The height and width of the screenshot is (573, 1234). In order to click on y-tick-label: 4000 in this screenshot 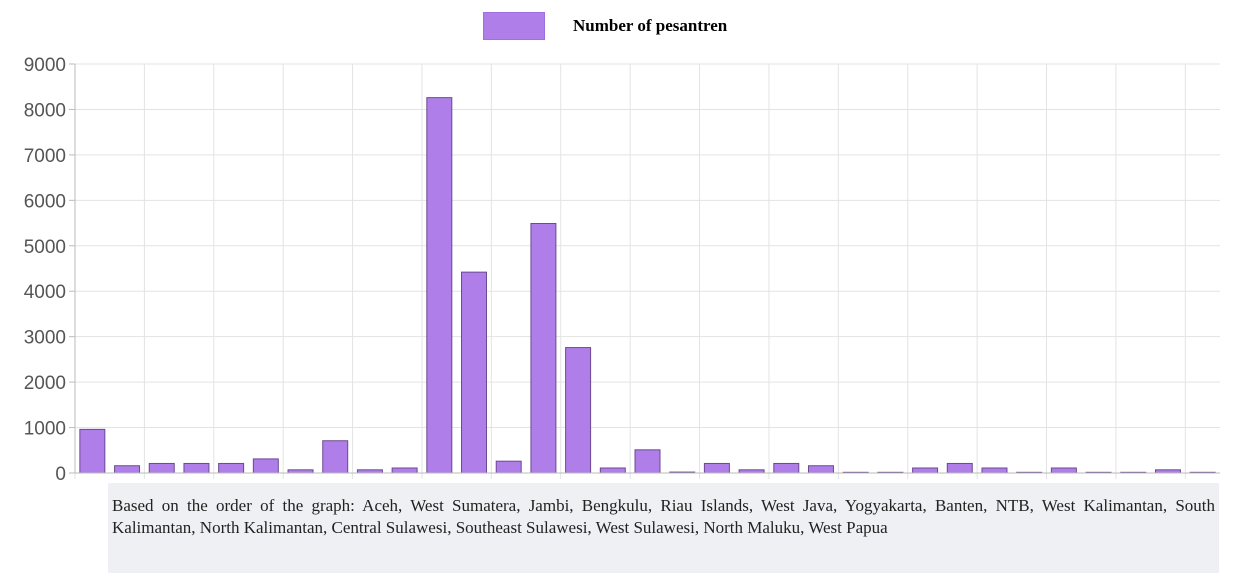, I will do `click(45, 292)`.